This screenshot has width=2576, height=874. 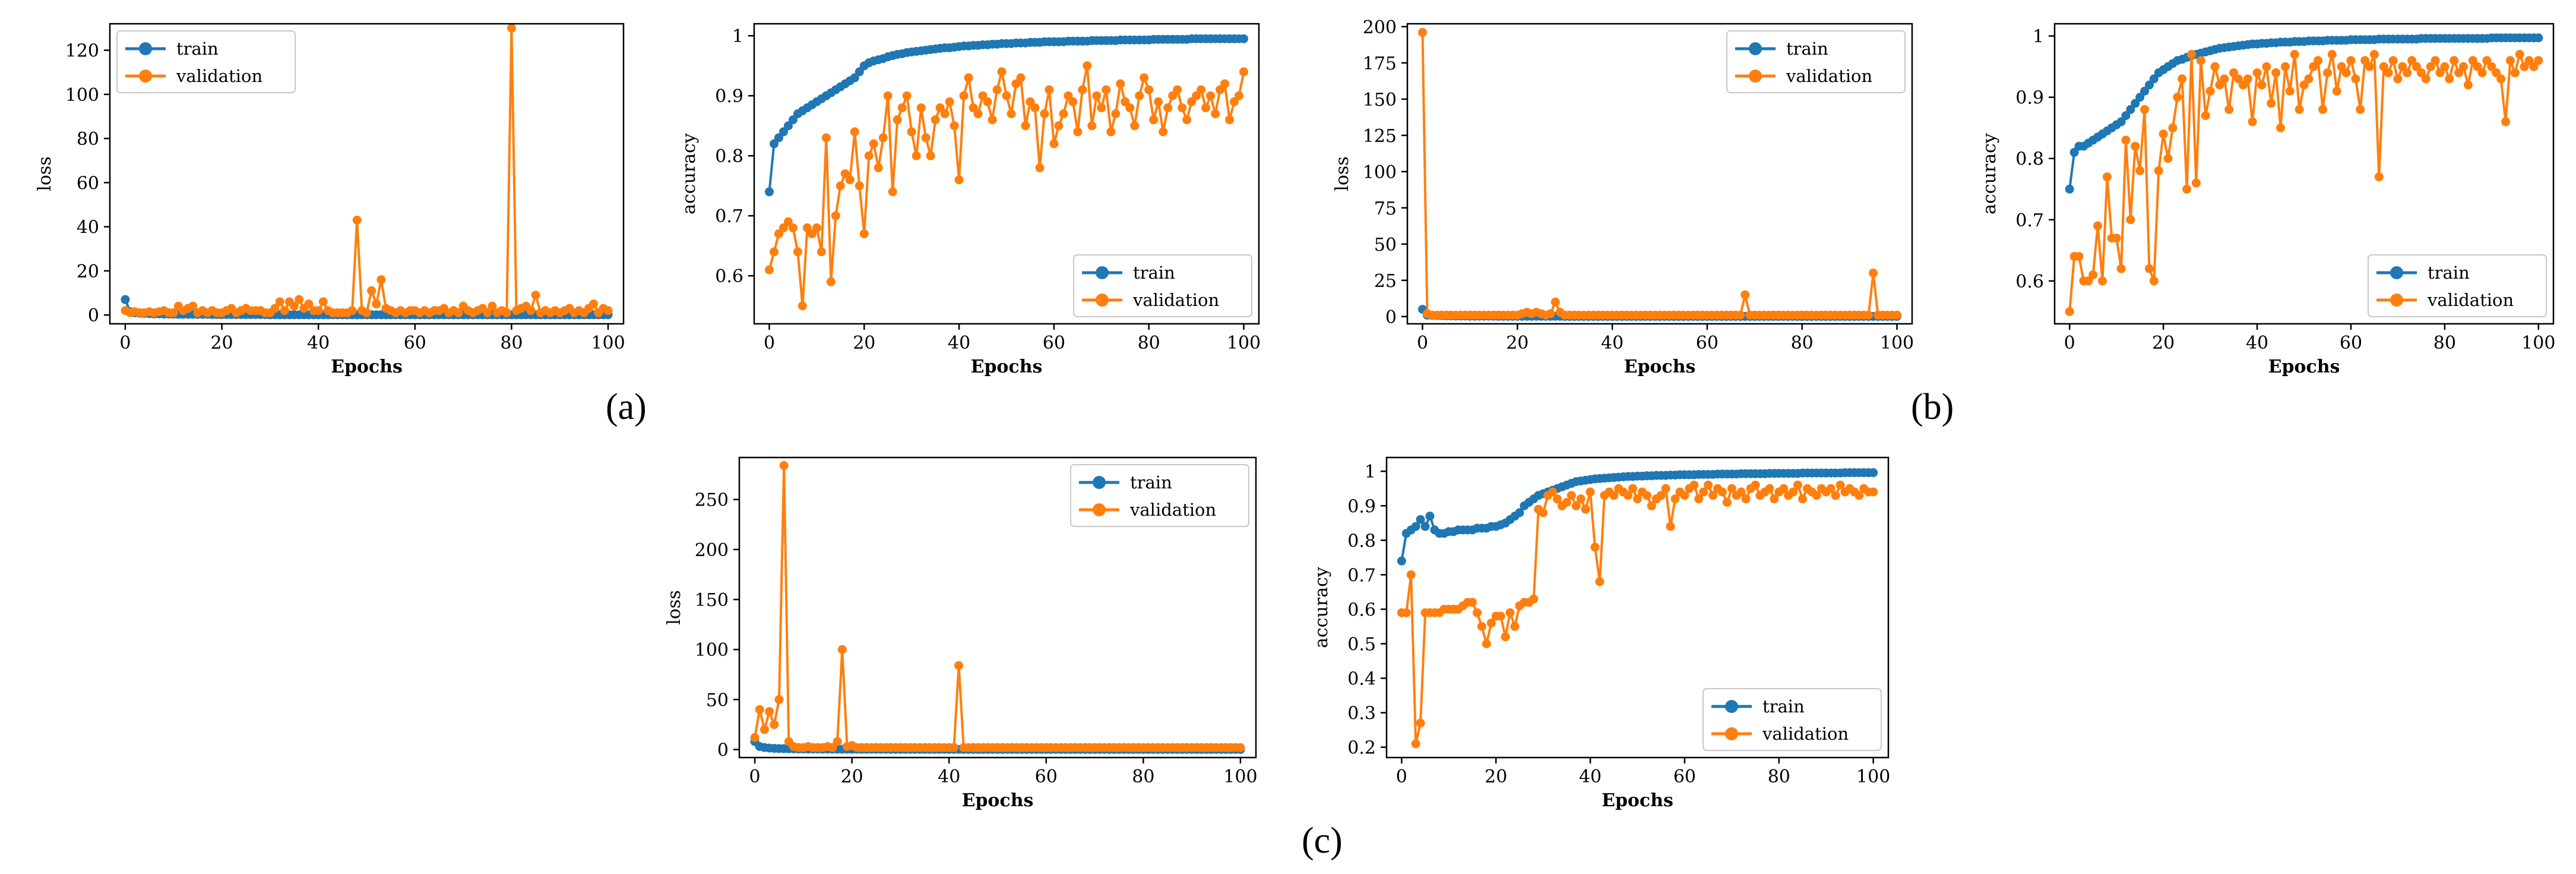 What do you see at coordinates (1361, 610) in the screenshot?
I see `y-tick-label: 0.6` at bounding box center [1361, 610].